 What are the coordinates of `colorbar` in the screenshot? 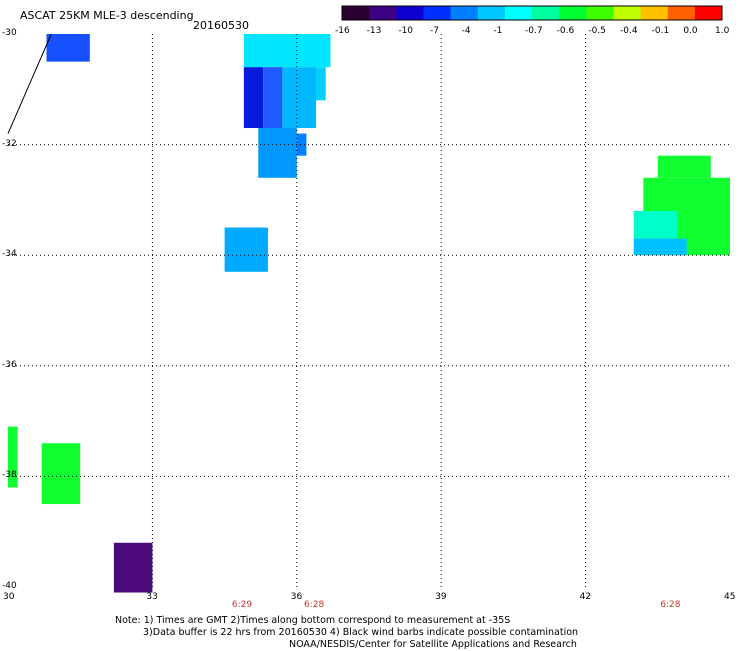 It's located at (532, 13).